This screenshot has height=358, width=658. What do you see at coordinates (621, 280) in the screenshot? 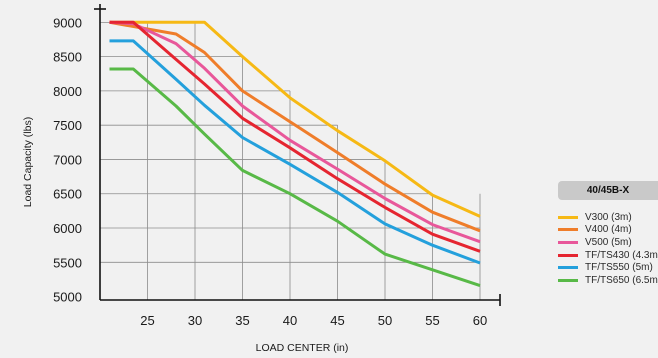
I see `legend-label: TF/TS650 (6.5m)` at bounding box center [621, 280].